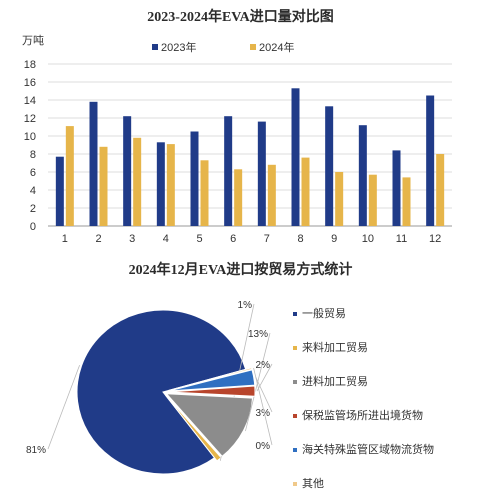 The image size is (481, 497). What do you see at coordinates (261, 173) in the screenshot?
I see `bar-2023年-7` at bounding box center [261, 173].